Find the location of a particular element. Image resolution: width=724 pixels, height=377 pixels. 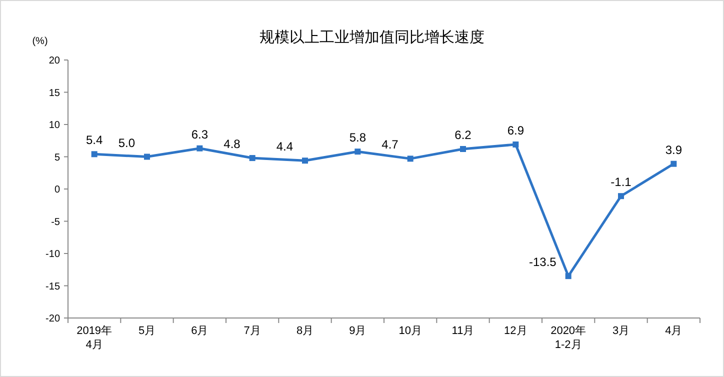

y-tick-label: 20 is located at coordinates (54, 61).